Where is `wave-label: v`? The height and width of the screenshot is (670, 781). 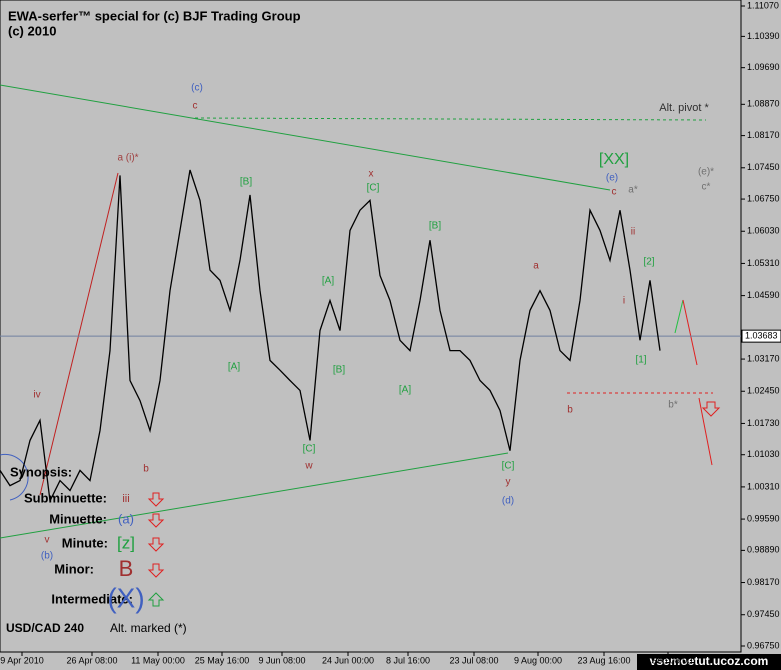 wave-label: v is located at coordinates (47, 540).